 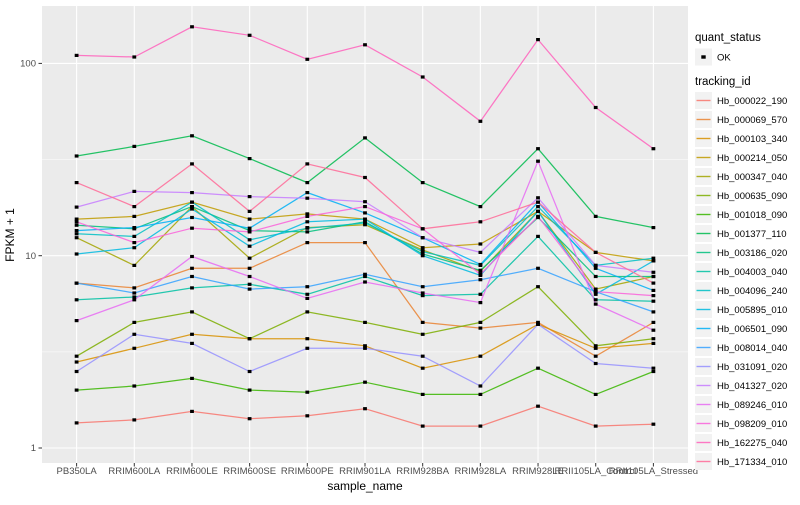 I want to click on legend-label: Hb_008014_040, so click(x=752, y=348).